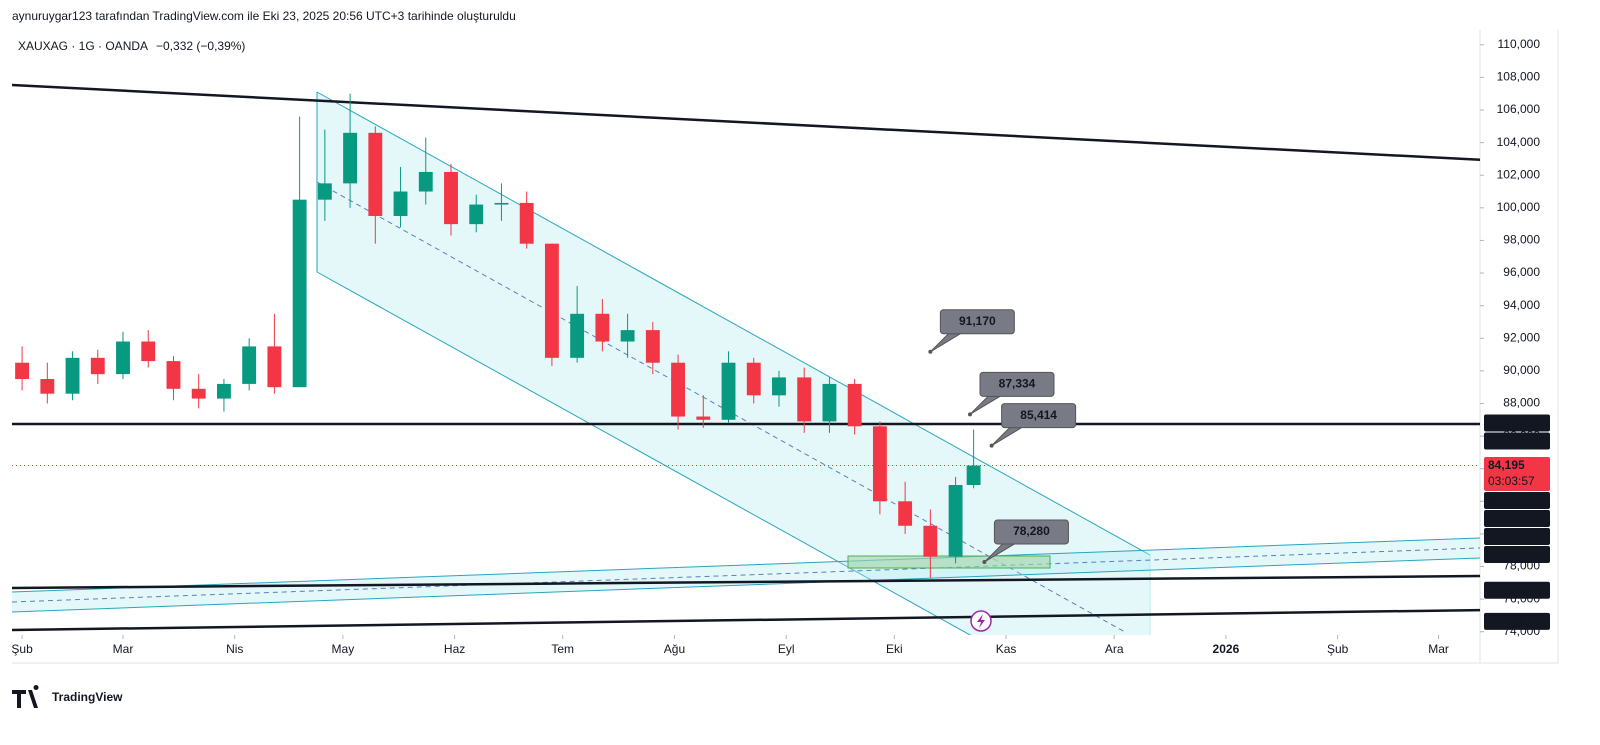 The image size is (1600, 745). What do you see at coordinates (1519, 207) in the screenshot?
I see `y-tick-label: 100,000` at bounding box center [1519, 207].